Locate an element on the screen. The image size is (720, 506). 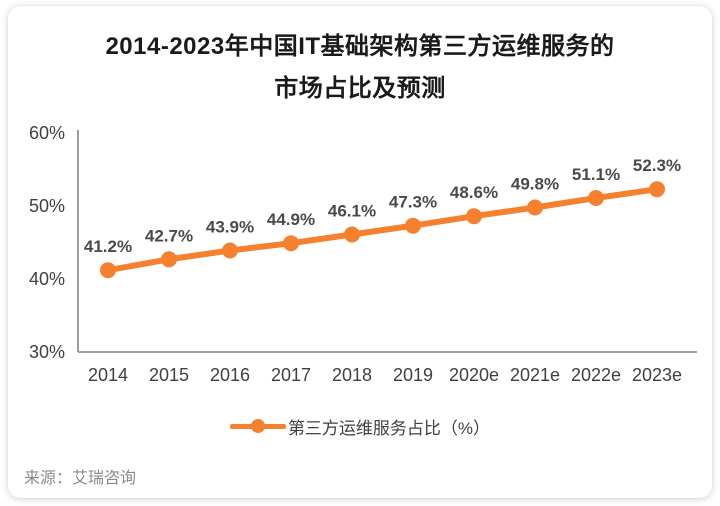
x-tick-label: 2020e is located at coordinates (474, 375).